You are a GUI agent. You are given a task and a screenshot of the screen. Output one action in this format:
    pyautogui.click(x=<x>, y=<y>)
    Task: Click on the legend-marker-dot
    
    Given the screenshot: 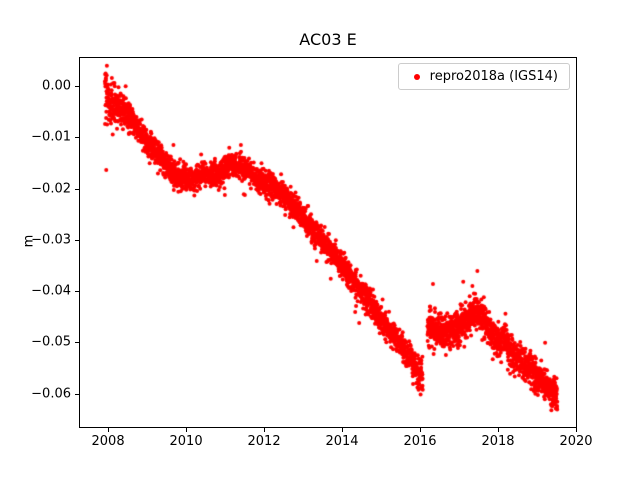 What is the action you would take?
    pyautogui.click(x=416, y=76)
    